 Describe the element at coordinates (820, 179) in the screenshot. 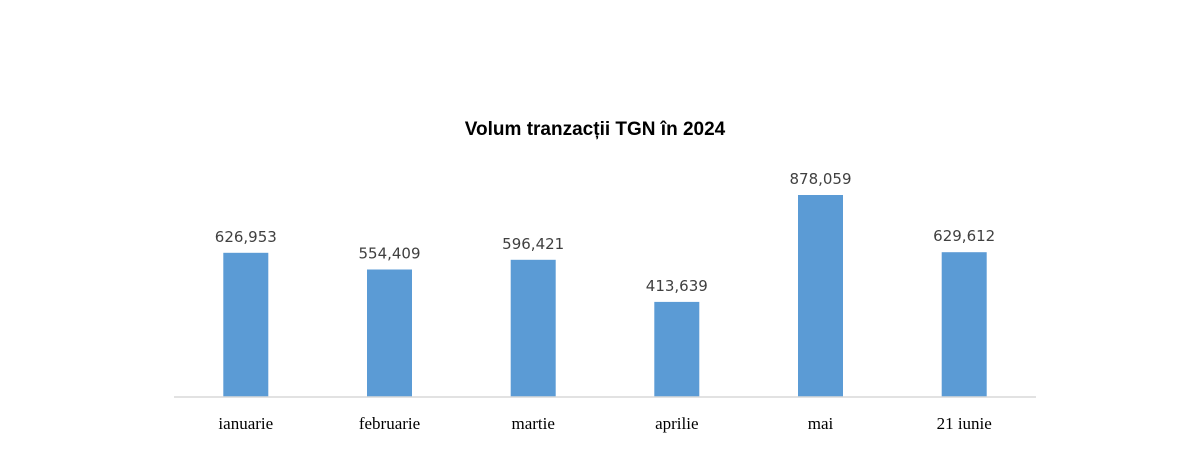

I see `data-label-4: 878,059` at that location.